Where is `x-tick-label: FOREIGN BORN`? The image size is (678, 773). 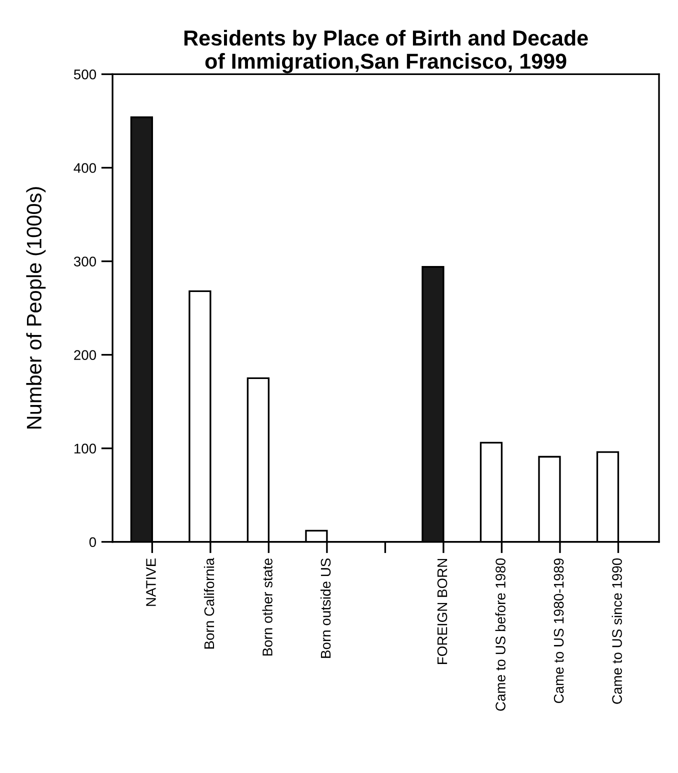 x-tick-label: FOREIGN BORN is located at coordinates (442, 611).